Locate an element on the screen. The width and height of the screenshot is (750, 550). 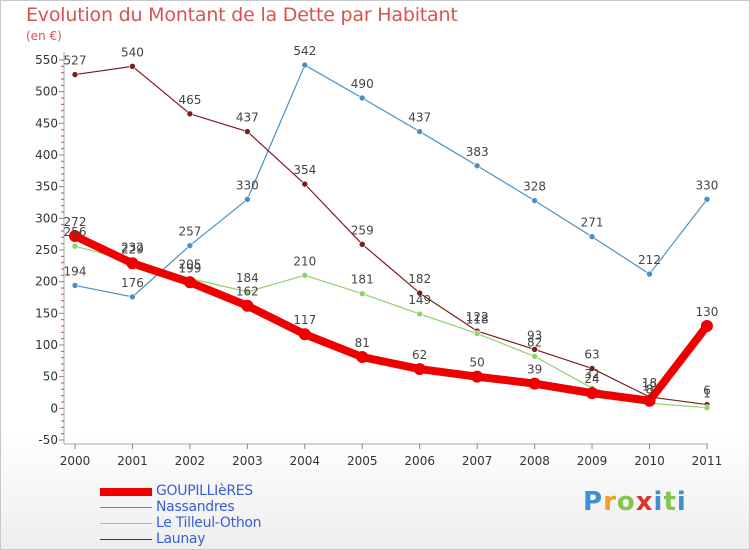
data-label: 62 is located at coordinates (419, 355).